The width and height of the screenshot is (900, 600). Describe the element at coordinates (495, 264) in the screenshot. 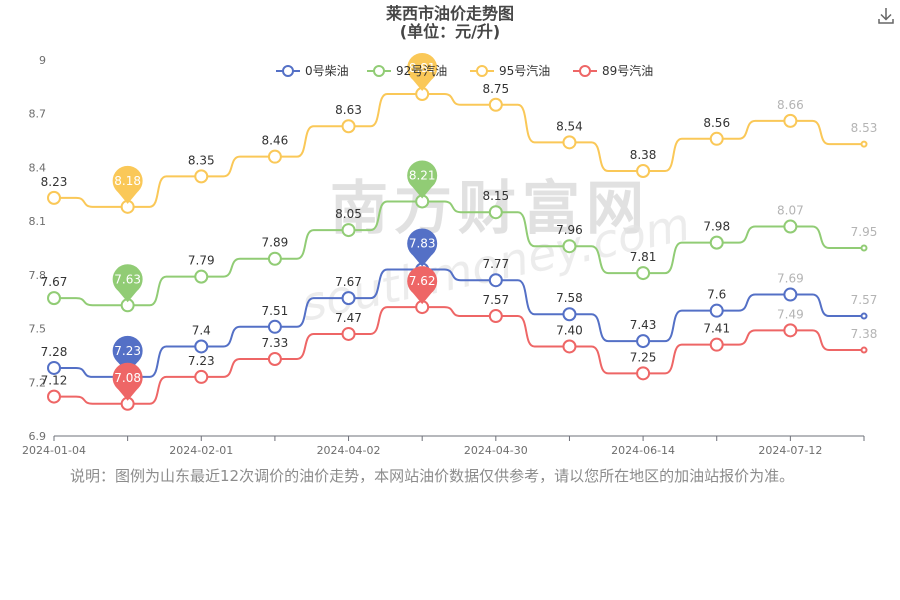

I see `data-label: 7.77` at that location.